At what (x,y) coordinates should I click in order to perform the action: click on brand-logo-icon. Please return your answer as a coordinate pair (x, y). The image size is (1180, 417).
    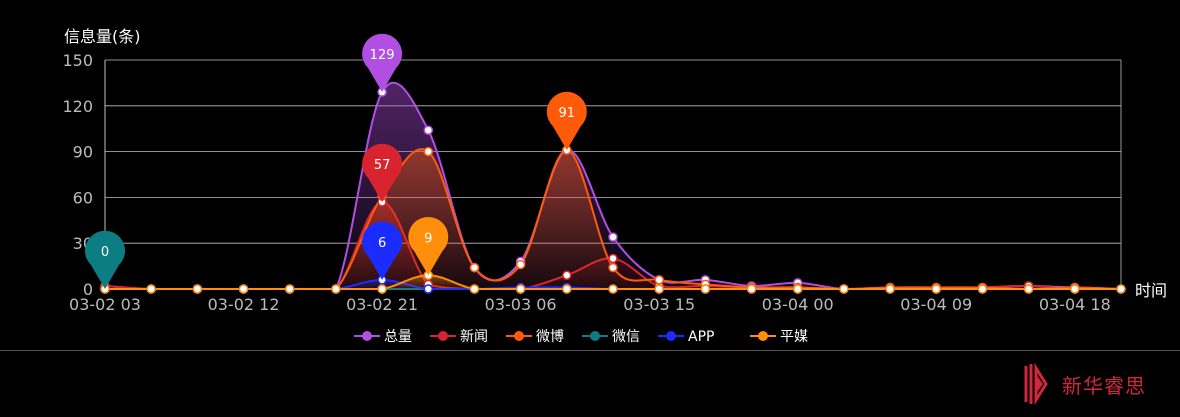
    Looking at the image, I should click on (1036, 384).